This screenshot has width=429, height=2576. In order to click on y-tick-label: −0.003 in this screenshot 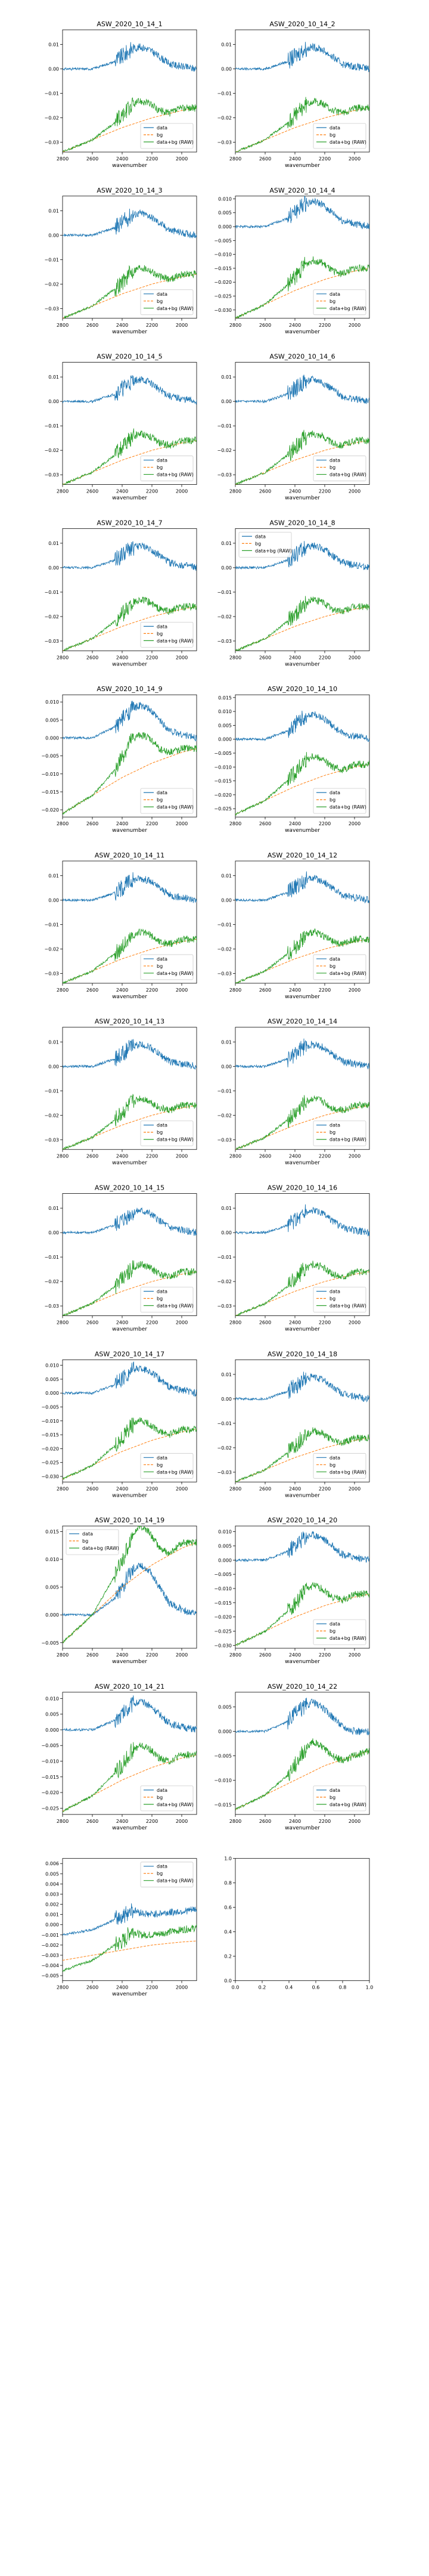, I will do `click(50, 1955)`.